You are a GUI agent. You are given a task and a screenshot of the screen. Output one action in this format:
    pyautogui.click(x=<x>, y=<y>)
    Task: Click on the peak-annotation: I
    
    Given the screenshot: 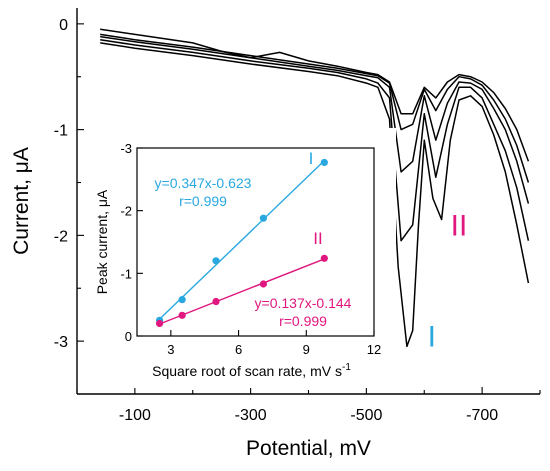 What is the action you would take?
    pyautogui.click(x=432, y=336)
    